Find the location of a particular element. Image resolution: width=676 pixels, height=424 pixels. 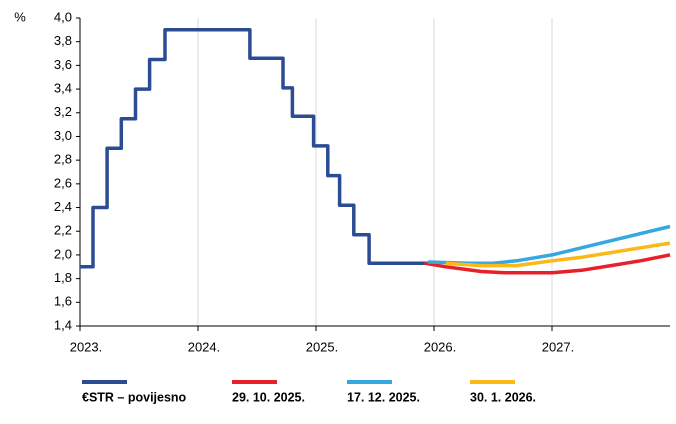

legend-label: 29. 10. 2025. is located at coordinates (268, 397).